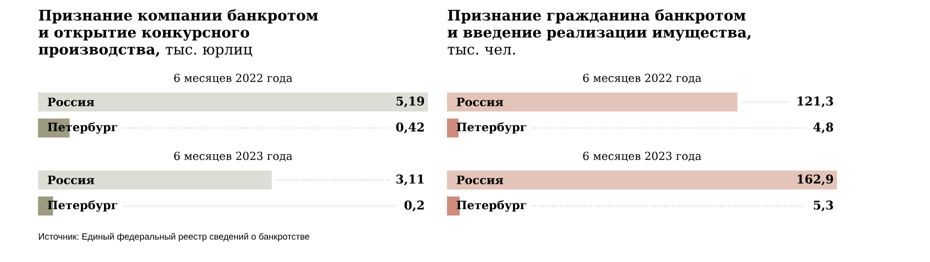 The image size is (930, 262). I want to click on data-label: 4,8, so click(823, 128).